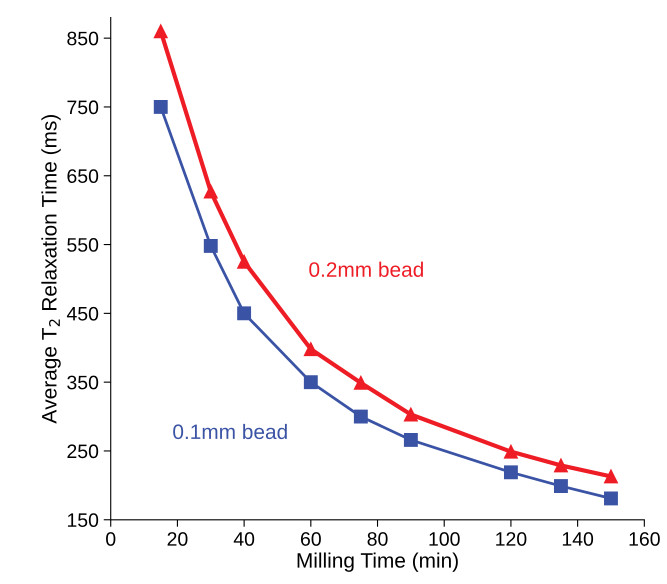 The height and width of the screenshot is (584, 667). Describe the element at coordinates (578, 539) in the screenshot. I see `x-tick-label: 140` at that location.